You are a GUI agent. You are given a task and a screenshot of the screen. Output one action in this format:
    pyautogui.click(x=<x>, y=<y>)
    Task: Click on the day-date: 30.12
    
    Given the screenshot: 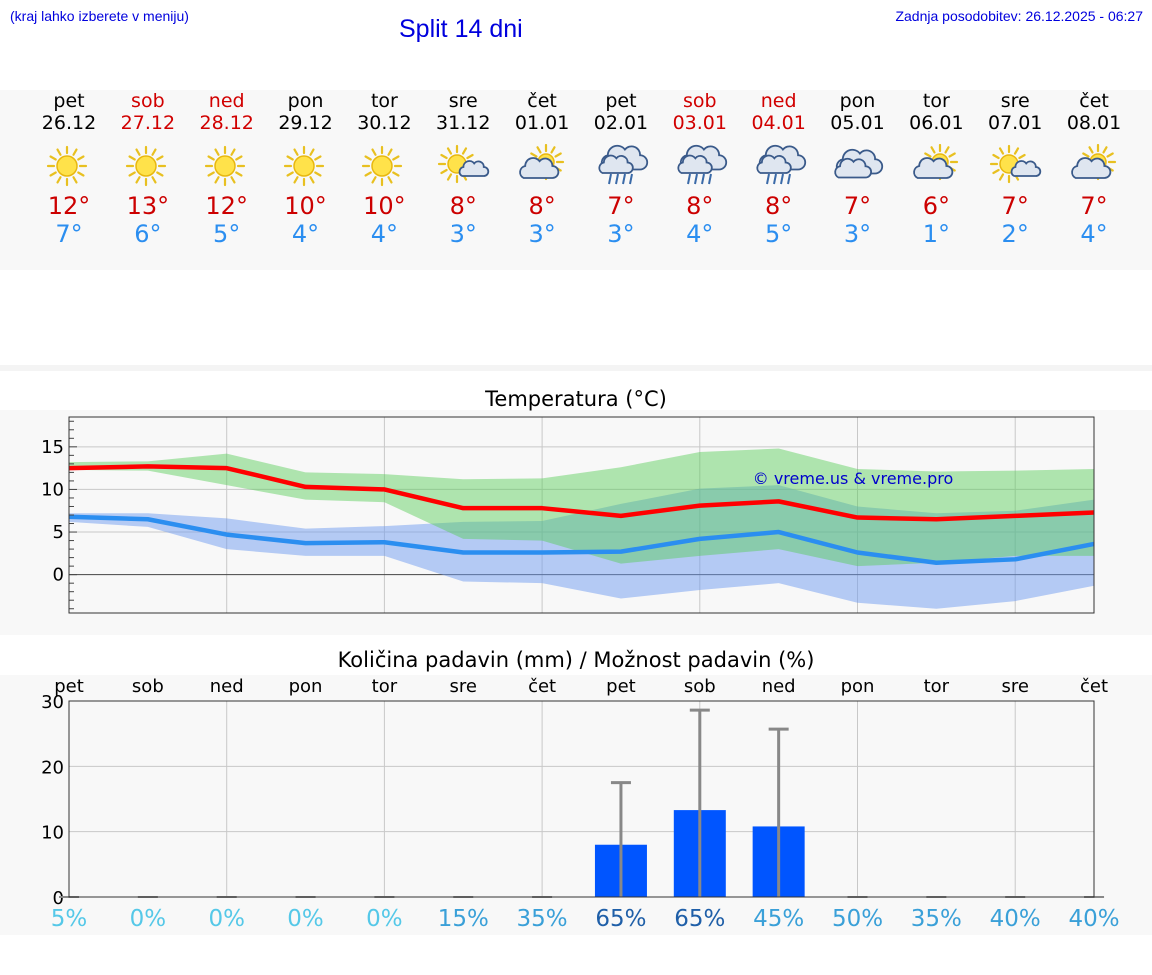 What is the action you would take?
    pyautogui.click(x=384, y=123)
    